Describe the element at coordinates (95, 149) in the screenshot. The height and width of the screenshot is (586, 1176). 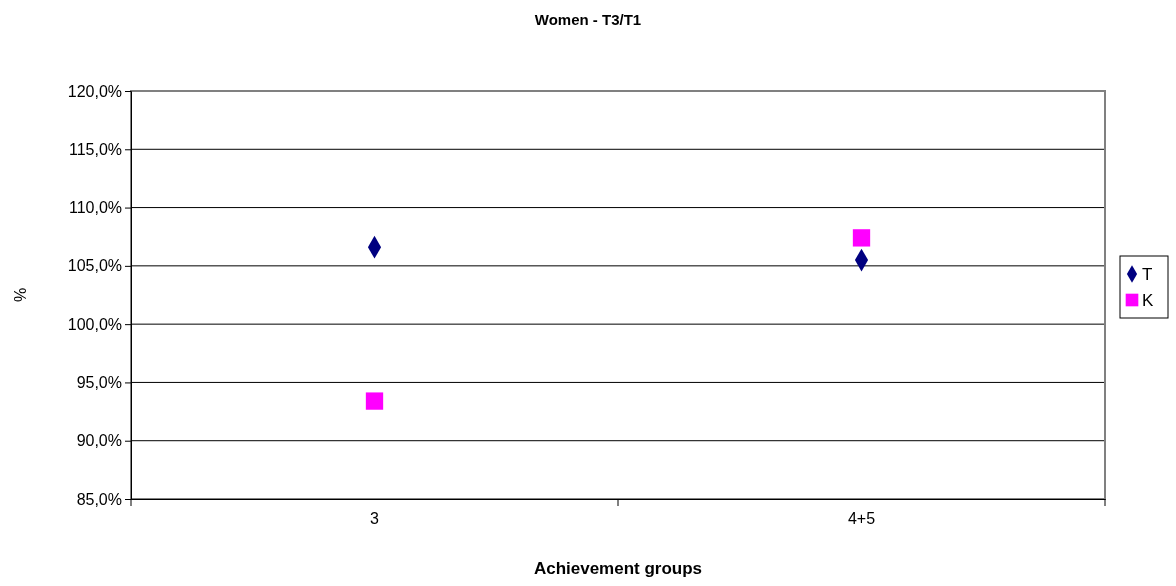
I see `y-tick-label: 115,0%` at that location.